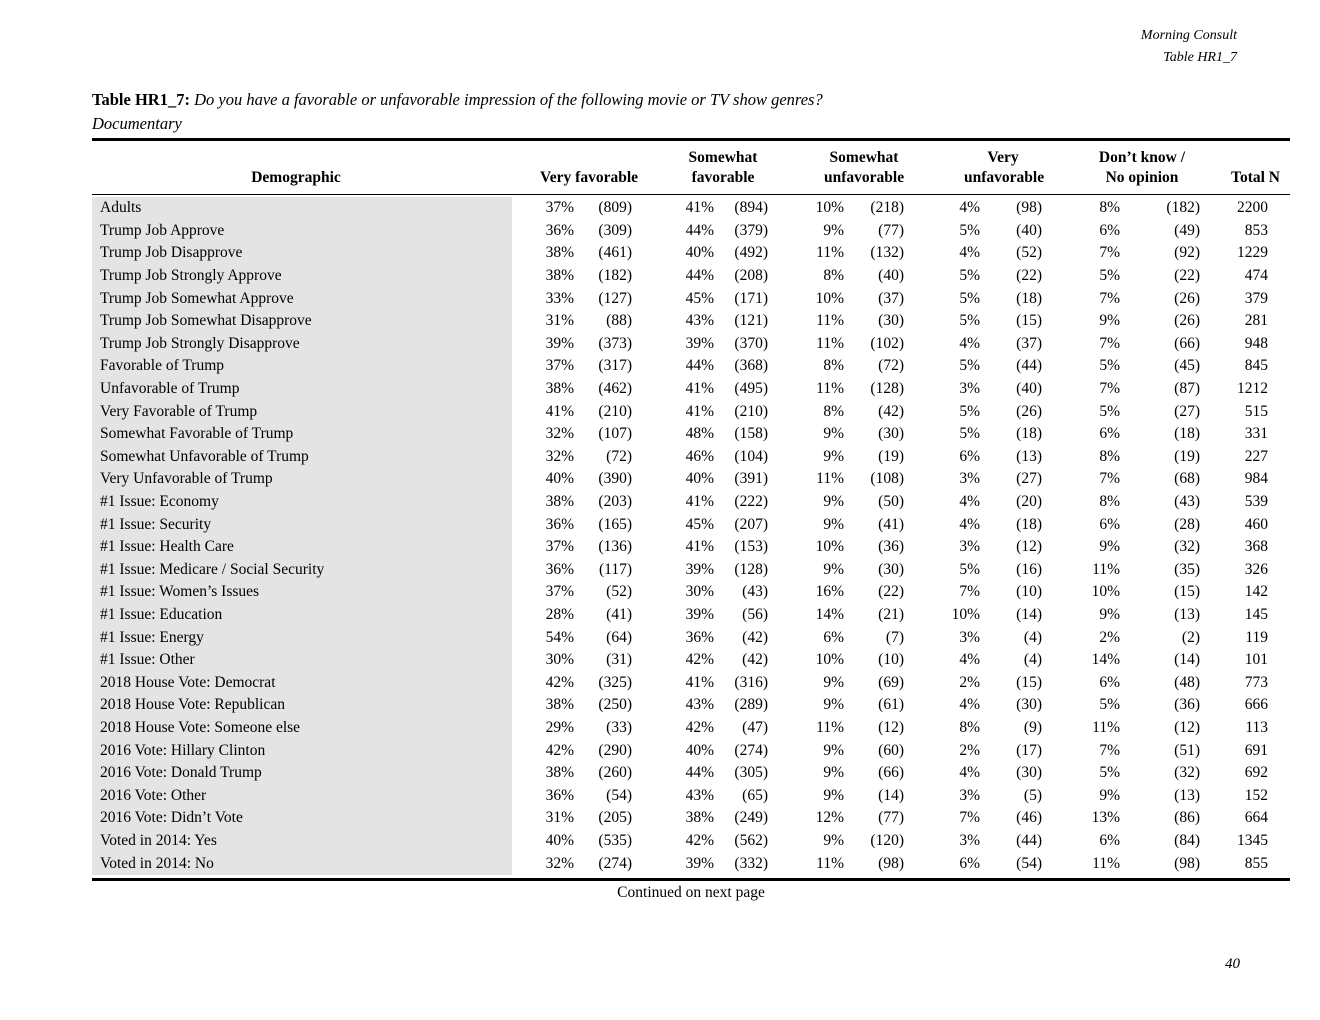 This screenshot has width=1320, height=1020. I want to click on column-header-demographic: Demographic, so click(296, 177).